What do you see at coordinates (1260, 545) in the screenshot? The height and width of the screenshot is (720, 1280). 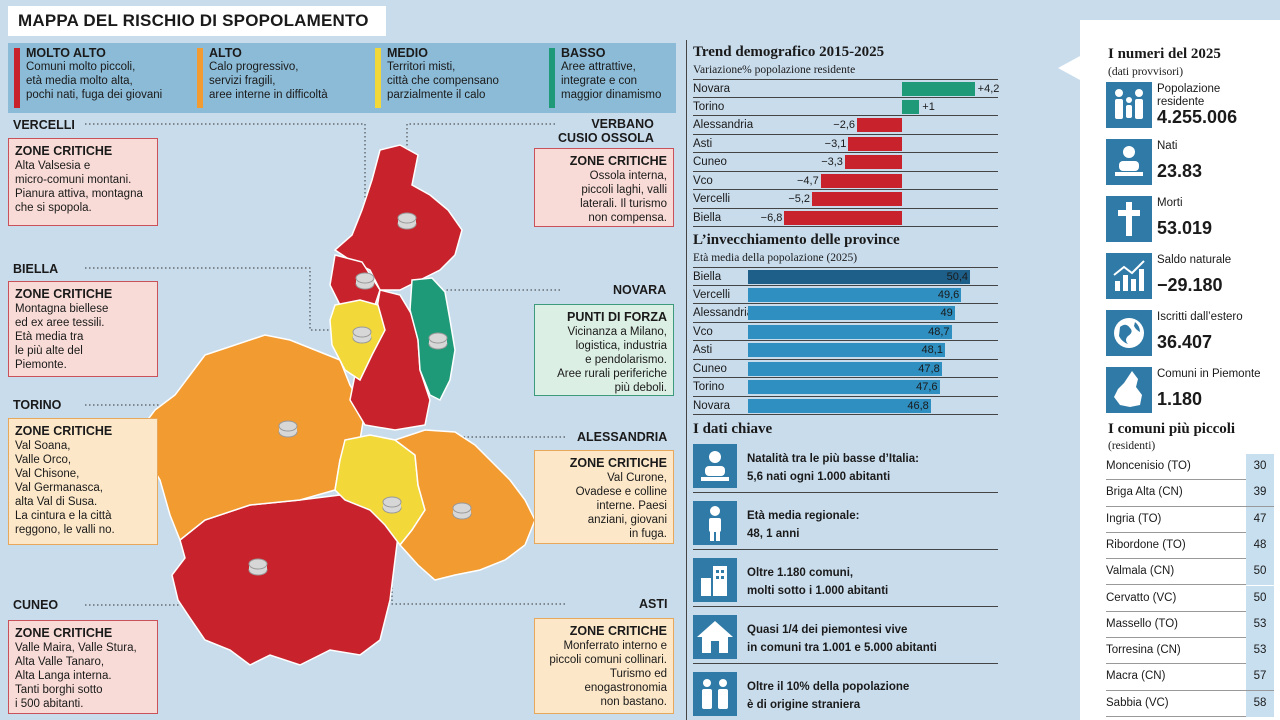 I see `small-town-value: 48` at bounding box center [1260, 545].